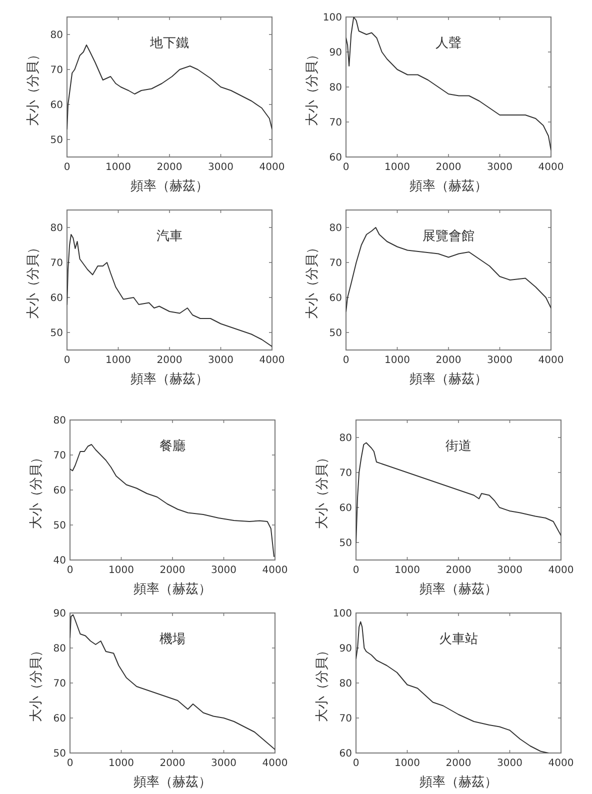  What do you see at coordinates (458, 639) in the screenshot?
I see `text: 火車站` at bounding box center [458, 639].